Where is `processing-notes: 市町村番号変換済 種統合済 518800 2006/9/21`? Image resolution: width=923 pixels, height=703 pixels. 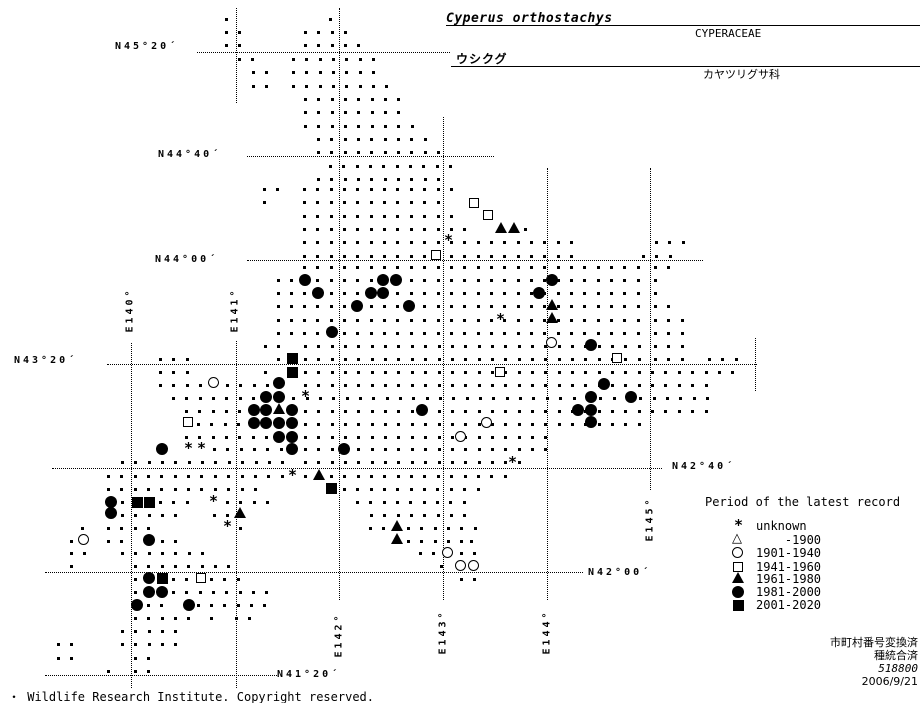
processing-notes: 市町村番号変換済 種統合済 518800 2006/9/21 is located at coordinates (874, 662).